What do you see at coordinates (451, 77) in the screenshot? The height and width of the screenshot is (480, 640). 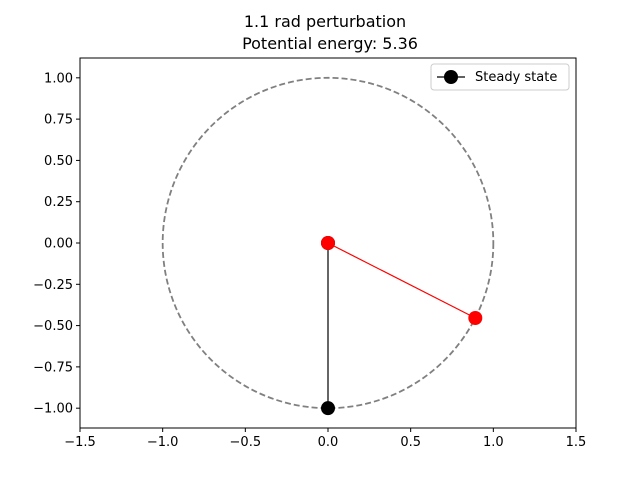 I see `legend-marker` at bounding box center [451, 77].